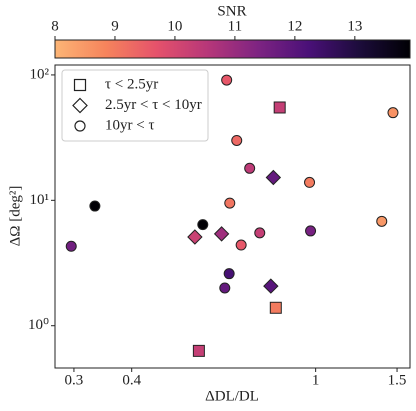 This screenshot has width=416, height=411. What do you see at coordinates (232, 396) in the screenshot?
I see `x-axis-label: ΔDL/DL` at bounding box center [232, 396].